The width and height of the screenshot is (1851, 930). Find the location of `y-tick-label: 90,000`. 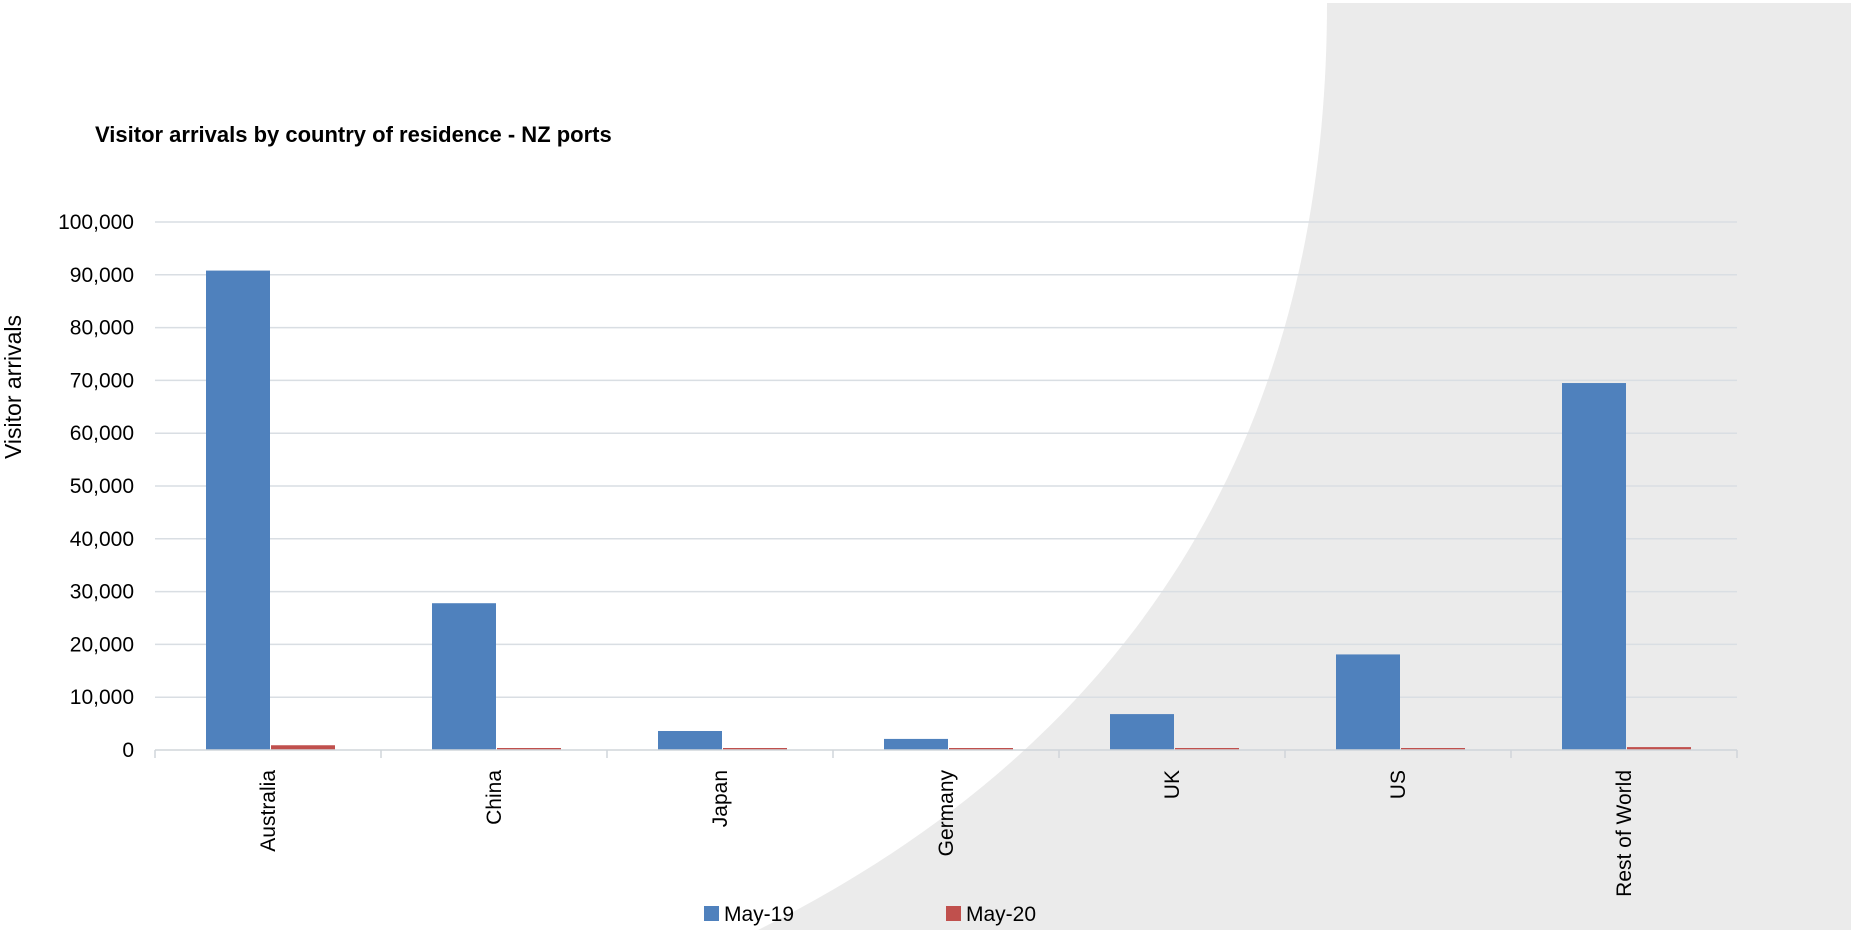

y-tick-label: 90,000 is located at coordinates (102, 275).